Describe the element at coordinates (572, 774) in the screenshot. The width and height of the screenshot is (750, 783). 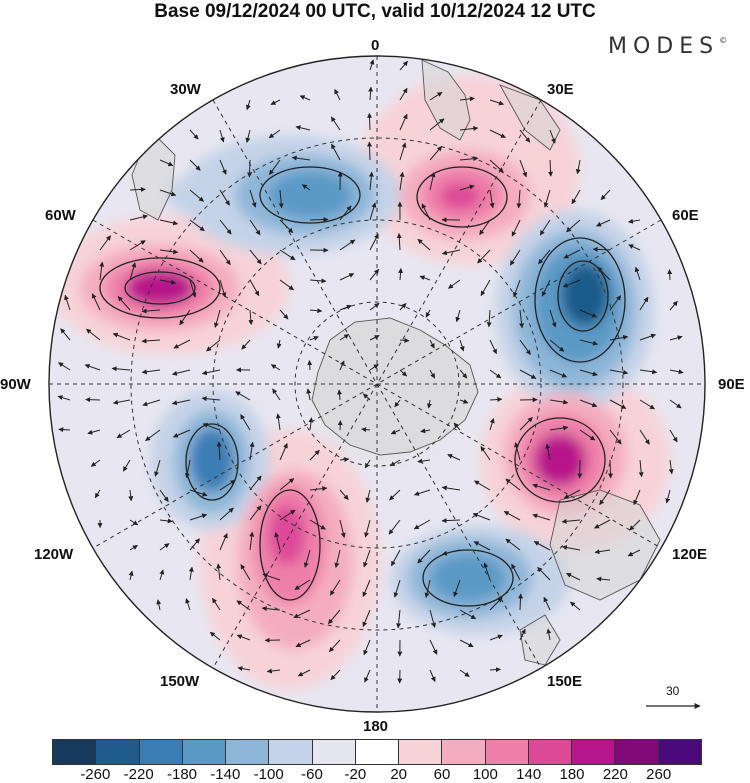
I see `colorbar-tick-label: 180` at that location.